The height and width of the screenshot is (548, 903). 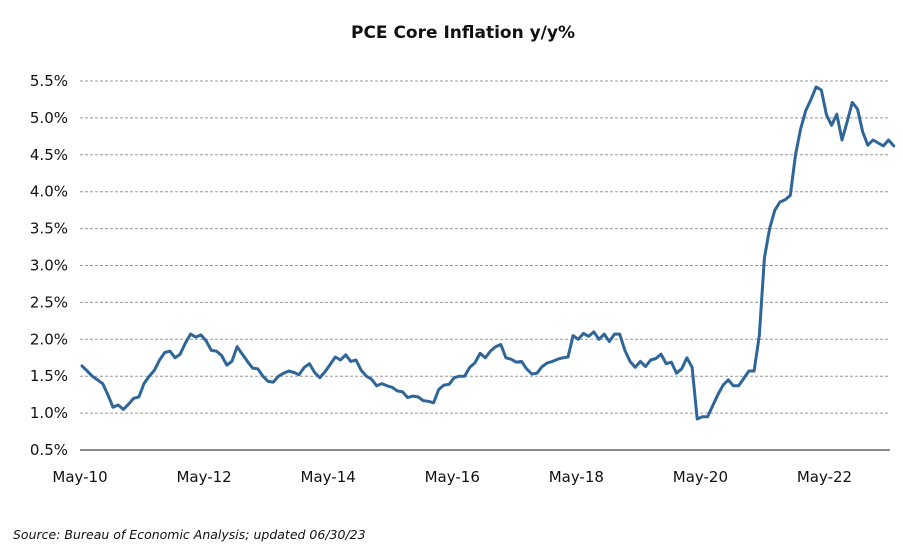 I want to click on x-tick-label: May-14, so click(x=328, y=477).